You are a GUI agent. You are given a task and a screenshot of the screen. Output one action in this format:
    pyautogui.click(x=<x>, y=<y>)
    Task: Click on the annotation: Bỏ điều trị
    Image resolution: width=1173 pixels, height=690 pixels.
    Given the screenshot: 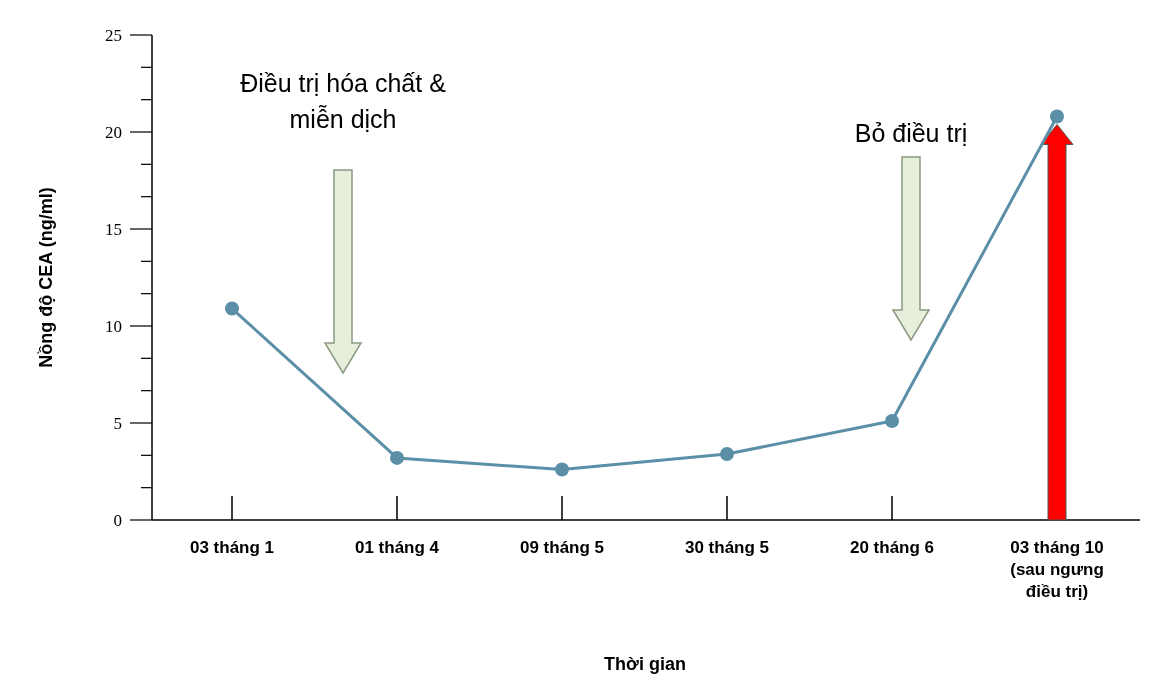 What is the action you would take?
    pyautogui.click(x=911, y=133)
    